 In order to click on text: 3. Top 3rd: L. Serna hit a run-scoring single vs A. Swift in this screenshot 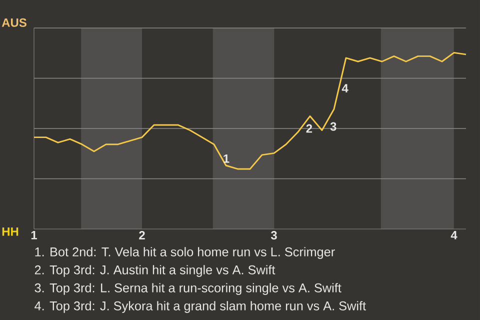, I will do `click(188, 289)`.